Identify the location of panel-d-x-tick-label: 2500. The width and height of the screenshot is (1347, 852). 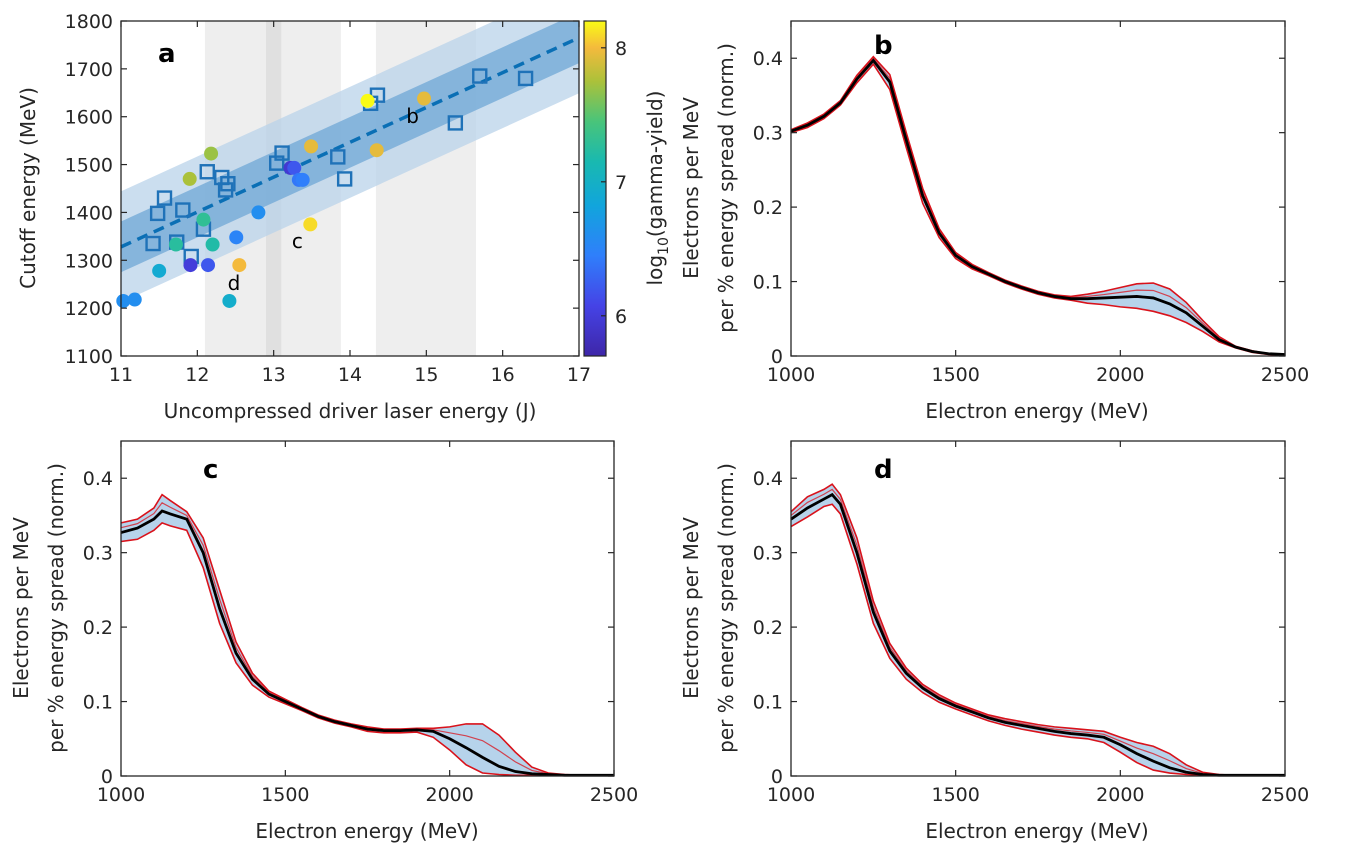
(1285, 795).